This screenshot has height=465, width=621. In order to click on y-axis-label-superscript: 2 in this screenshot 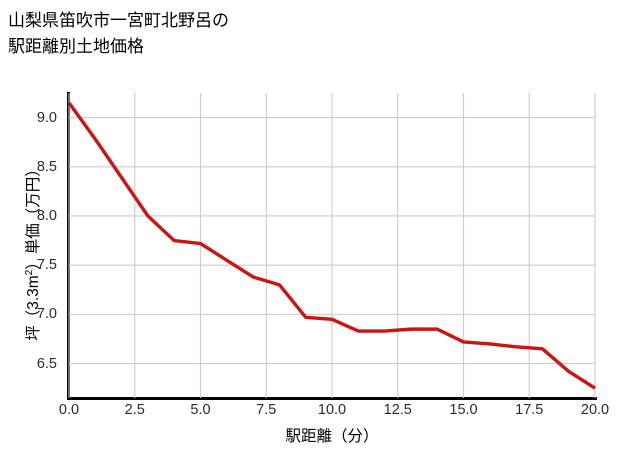, I will do `click(29, 272)`.